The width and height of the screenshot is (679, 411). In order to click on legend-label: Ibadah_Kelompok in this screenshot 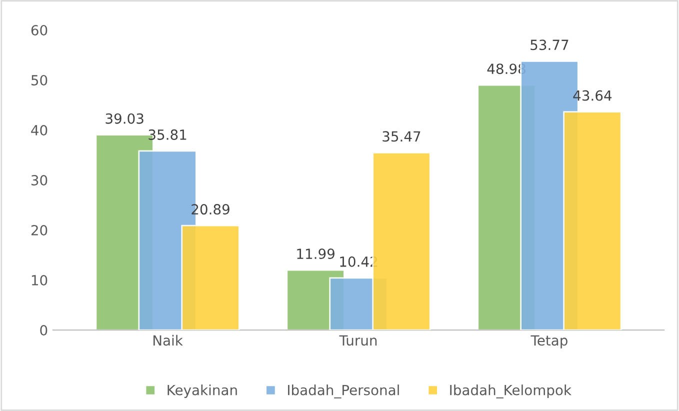, I will do `click(511, 391)`.